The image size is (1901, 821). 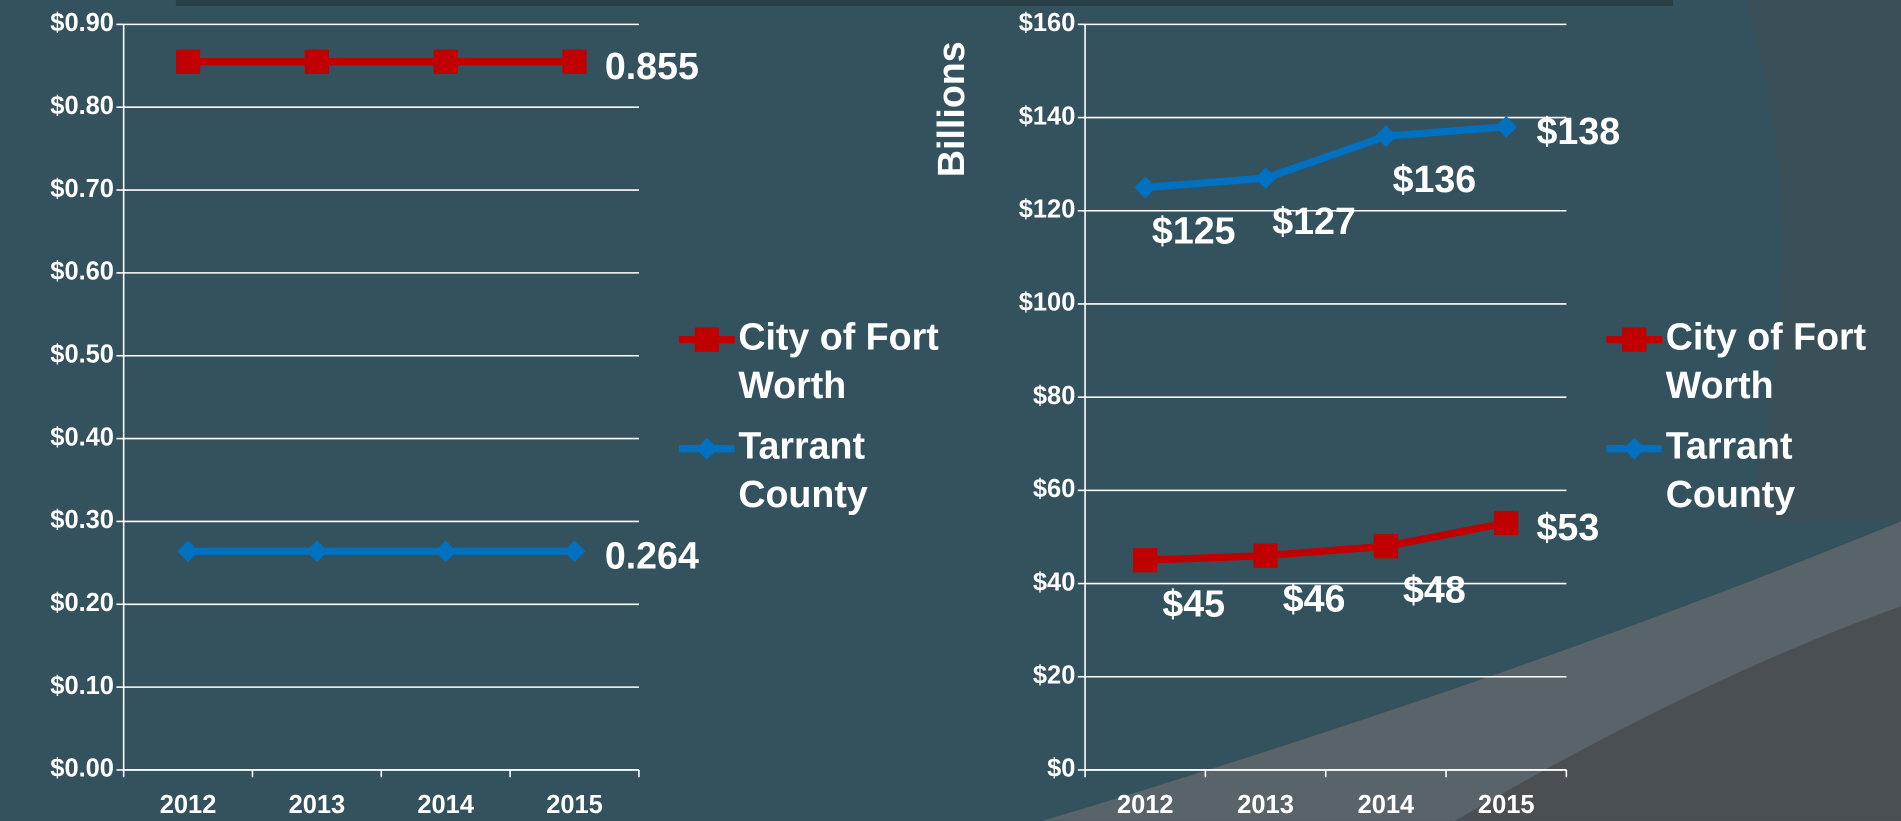 I want to click on data-label: $45, so click(x=1193, y=603).